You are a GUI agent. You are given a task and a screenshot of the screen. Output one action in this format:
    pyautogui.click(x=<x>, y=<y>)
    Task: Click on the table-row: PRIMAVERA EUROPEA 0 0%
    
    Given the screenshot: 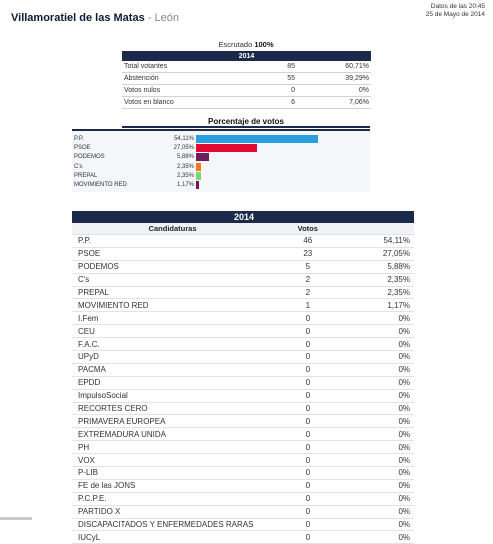 What is the action you would take?
    pyautogui.click(x=243, y=421)
    